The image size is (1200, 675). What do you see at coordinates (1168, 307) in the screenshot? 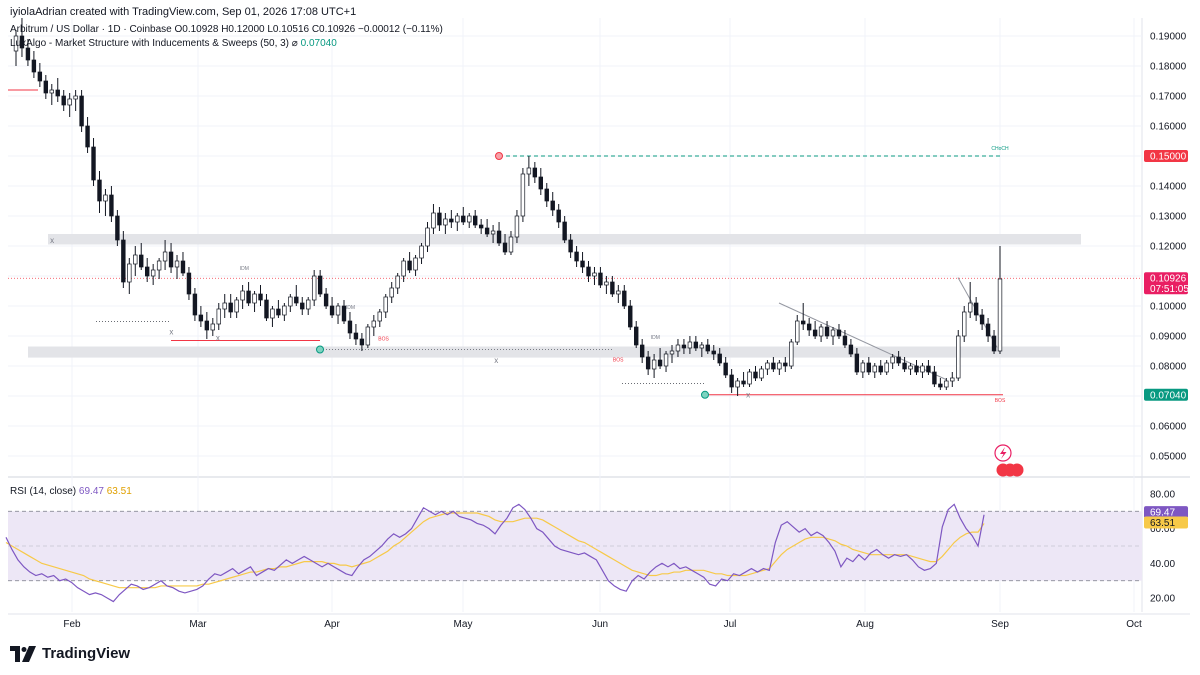
I see `y-tick-label: 0.10000` at bounding box center [1168, 307].